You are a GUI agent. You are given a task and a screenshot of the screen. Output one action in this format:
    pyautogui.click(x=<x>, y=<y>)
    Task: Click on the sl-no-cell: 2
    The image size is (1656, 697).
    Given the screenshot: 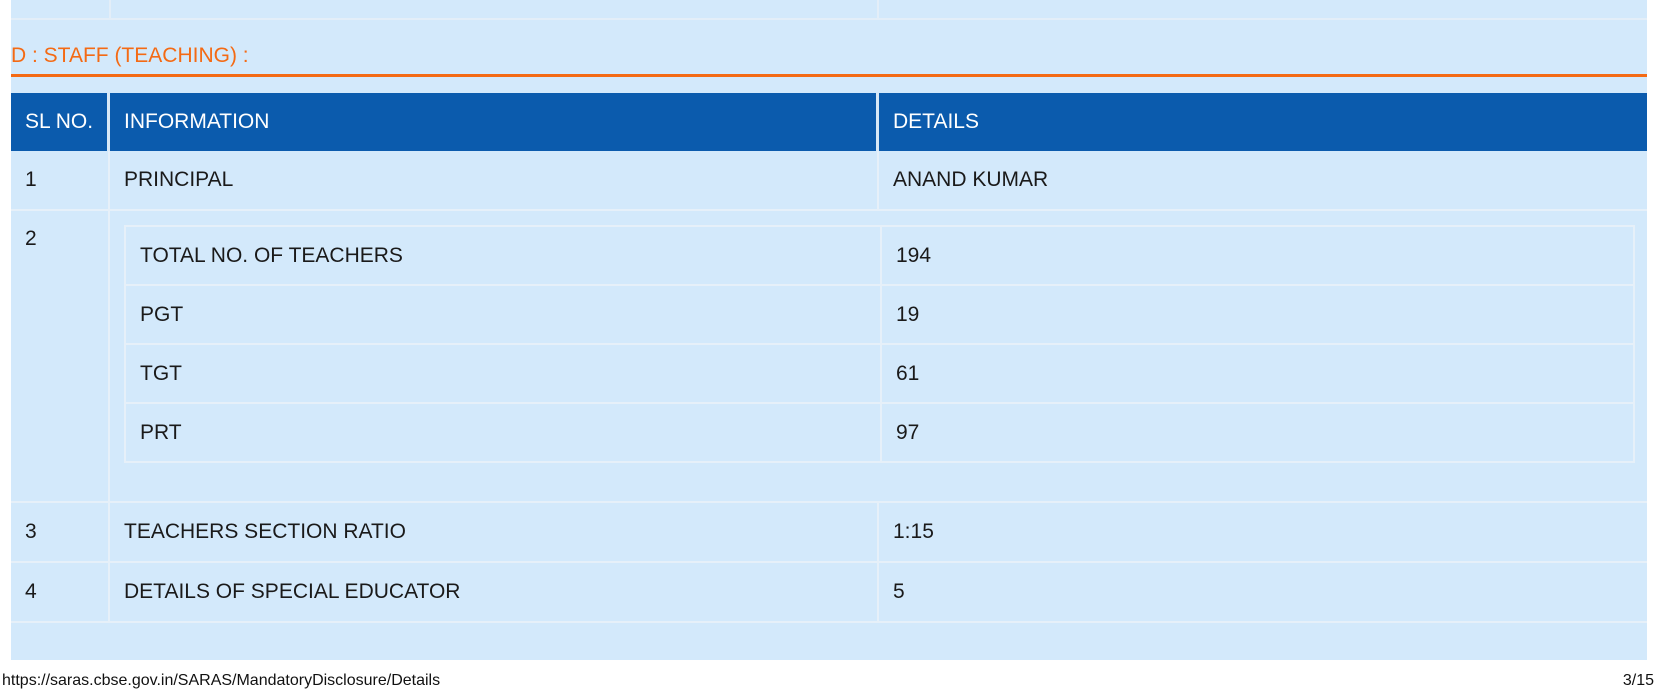 What is the action you would take?
    pyautogui.click(x=60, y=357)
    